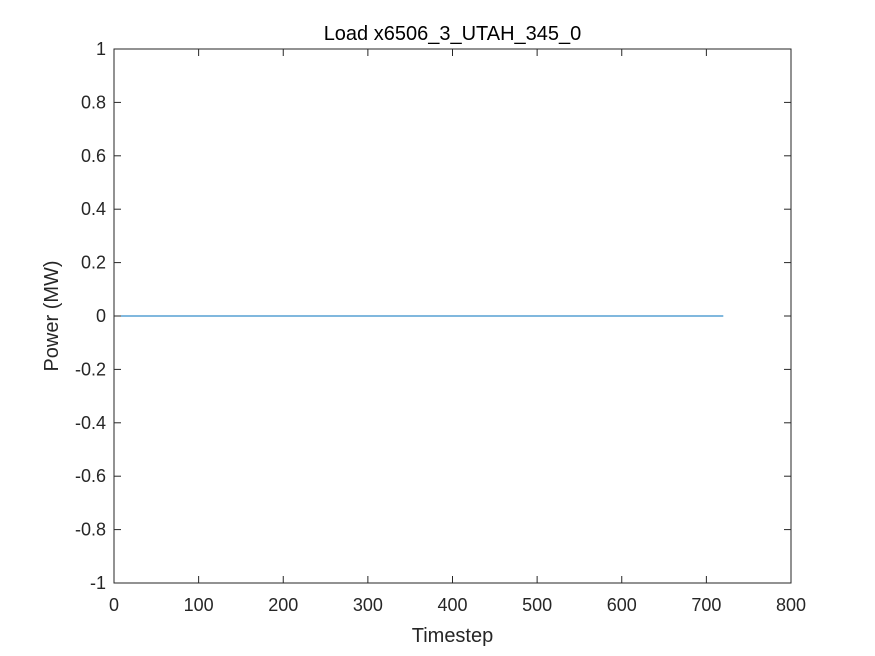  Describe the element at coordinates (452, 605) in the screenshot. I see `x-tick-label: 400` at that location.